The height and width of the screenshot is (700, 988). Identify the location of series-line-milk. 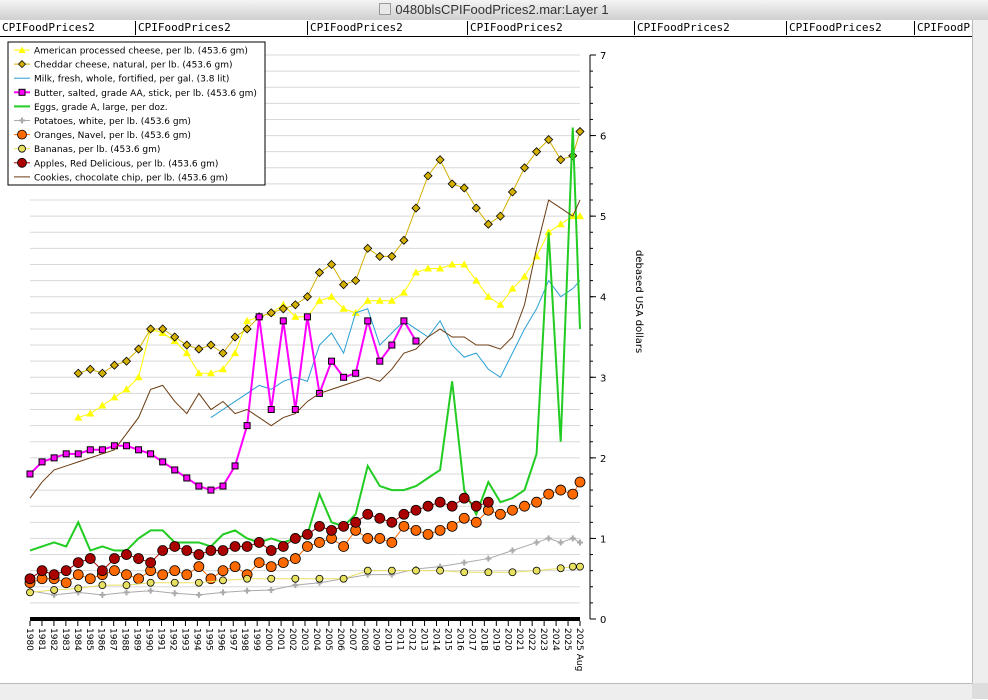
(395, 348).